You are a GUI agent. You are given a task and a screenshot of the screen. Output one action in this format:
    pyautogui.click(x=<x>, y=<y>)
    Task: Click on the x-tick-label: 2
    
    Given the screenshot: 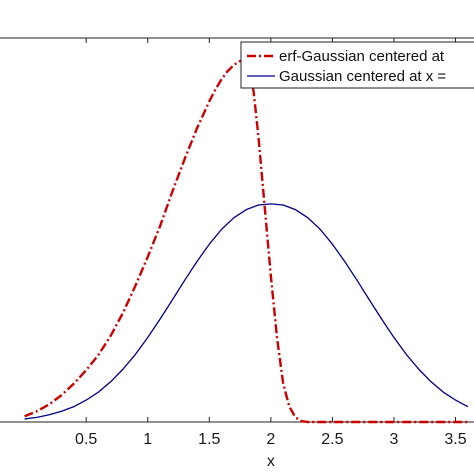 What is the action you would take?
    pyautogui.click(x=270, y=439)
    